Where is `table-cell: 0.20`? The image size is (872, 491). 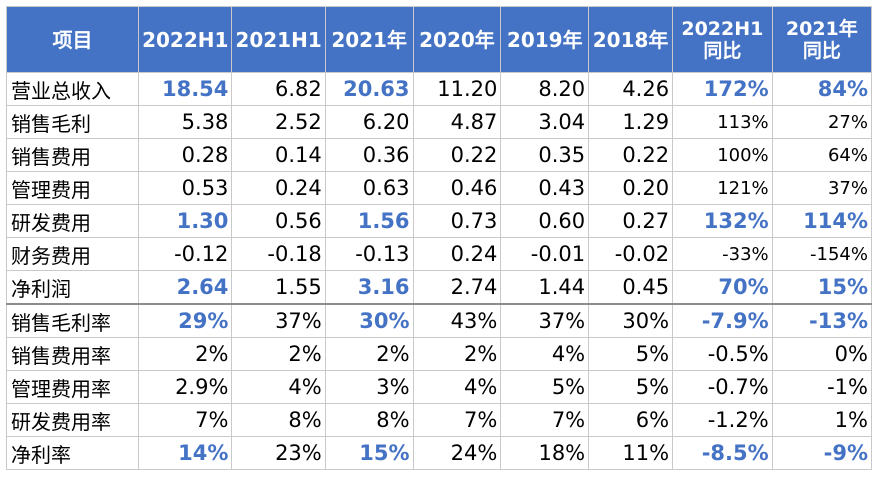 table-cell: 0.20 is located at coordinates (631, 188).